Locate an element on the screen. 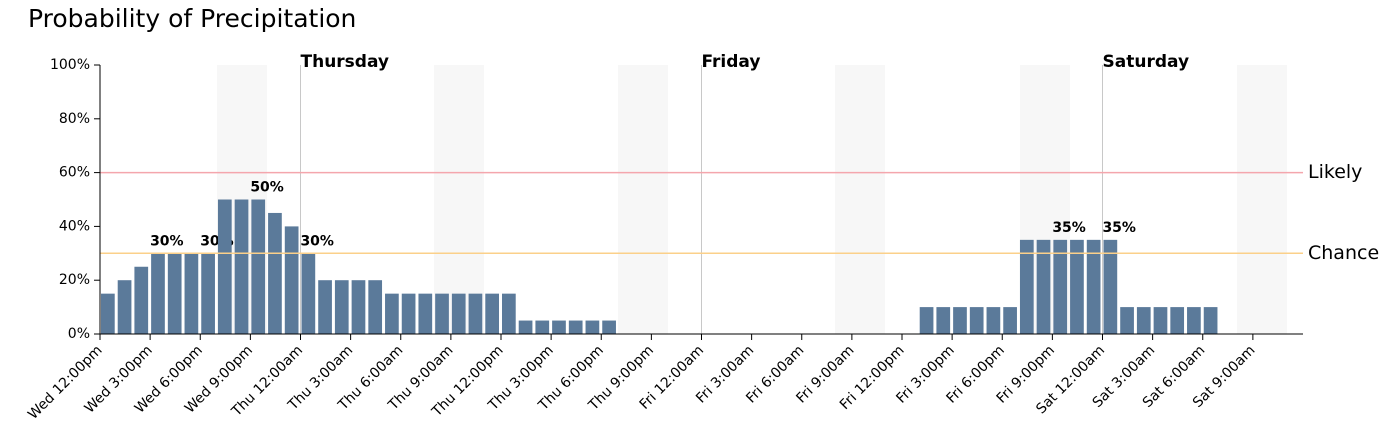 The width and height of the screenshot is (1396, 436). y-tick-label: 40% is located at coordinates (74, 226).